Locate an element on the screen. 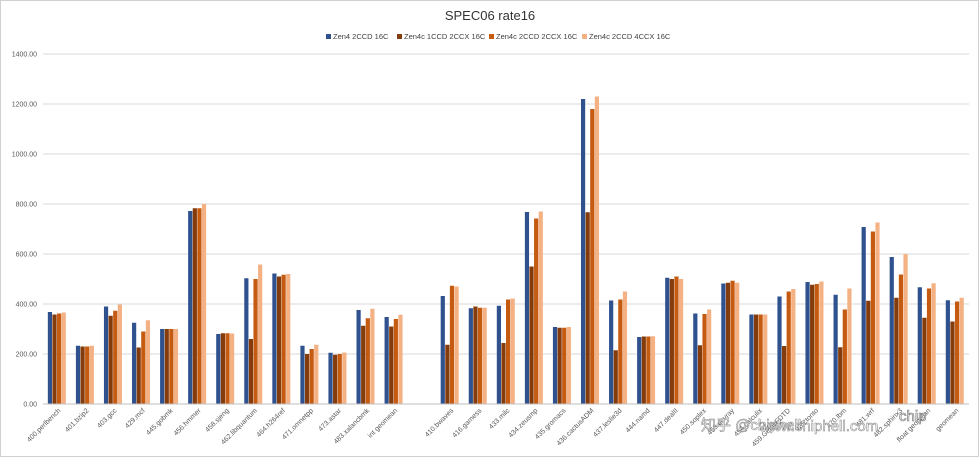  y-tick-label: 600.00 is located at coordinates (27, 255).